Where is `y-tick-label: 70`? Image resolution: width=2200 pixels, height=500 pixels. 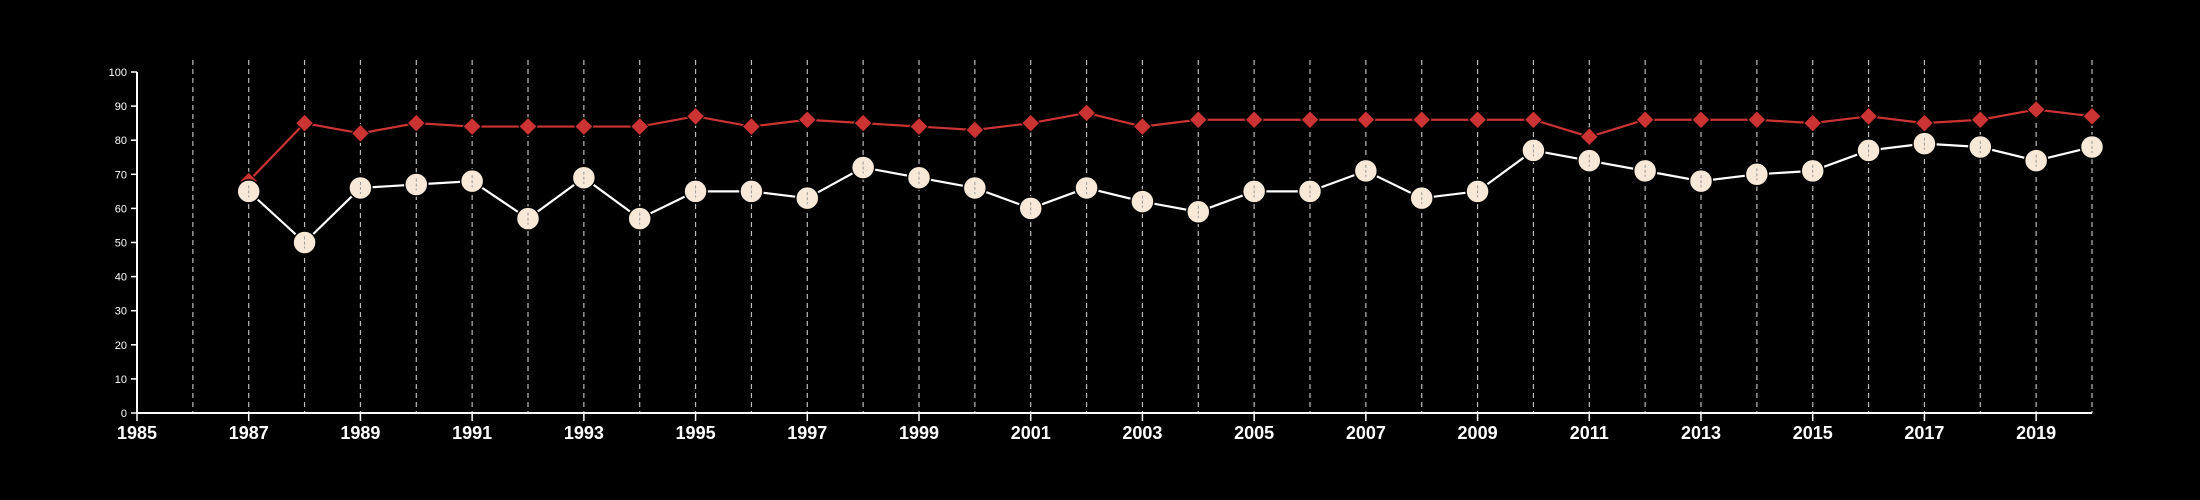 y-tick-label: 70 is located at coordinates (121, 175).